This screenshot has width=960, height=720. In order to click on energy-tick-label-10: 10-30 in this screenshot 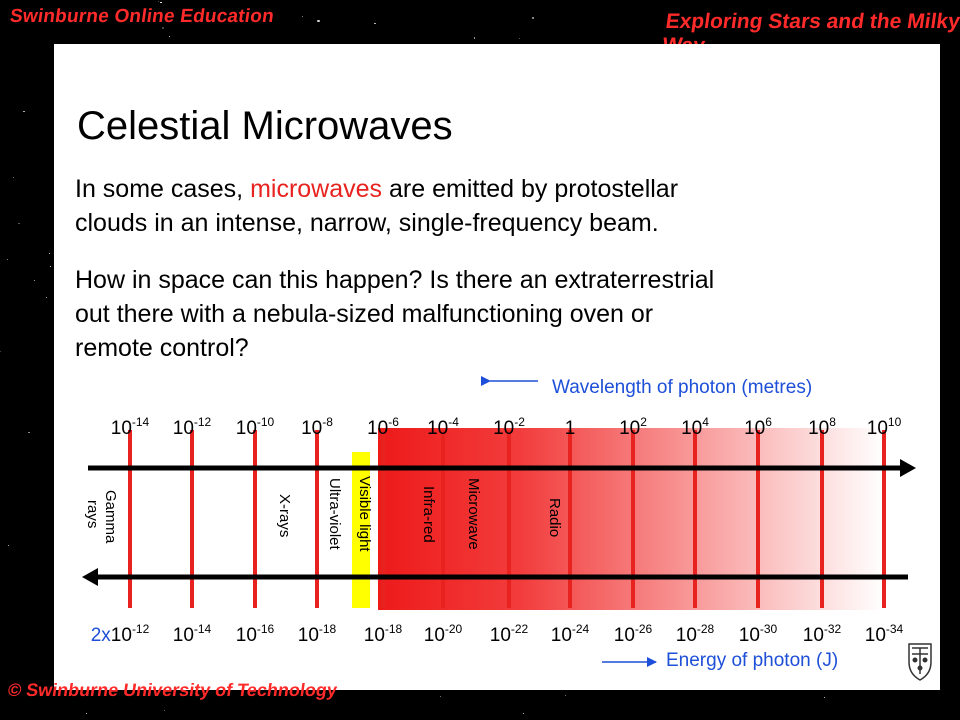, I will do `click(758, 634)`.